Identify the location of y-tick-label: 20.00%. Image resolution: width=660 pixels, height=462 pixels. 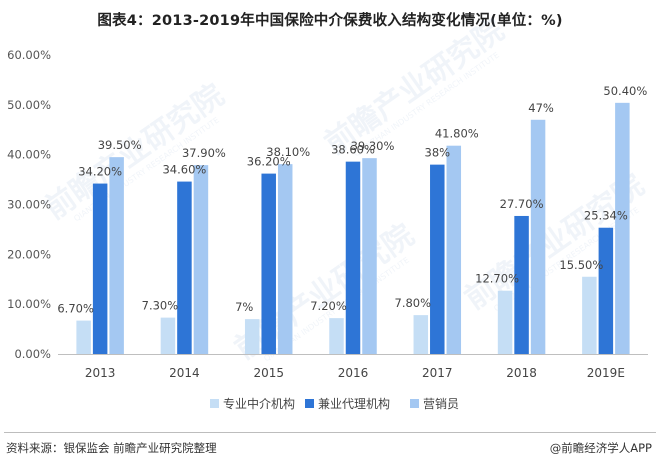
(29, 254).